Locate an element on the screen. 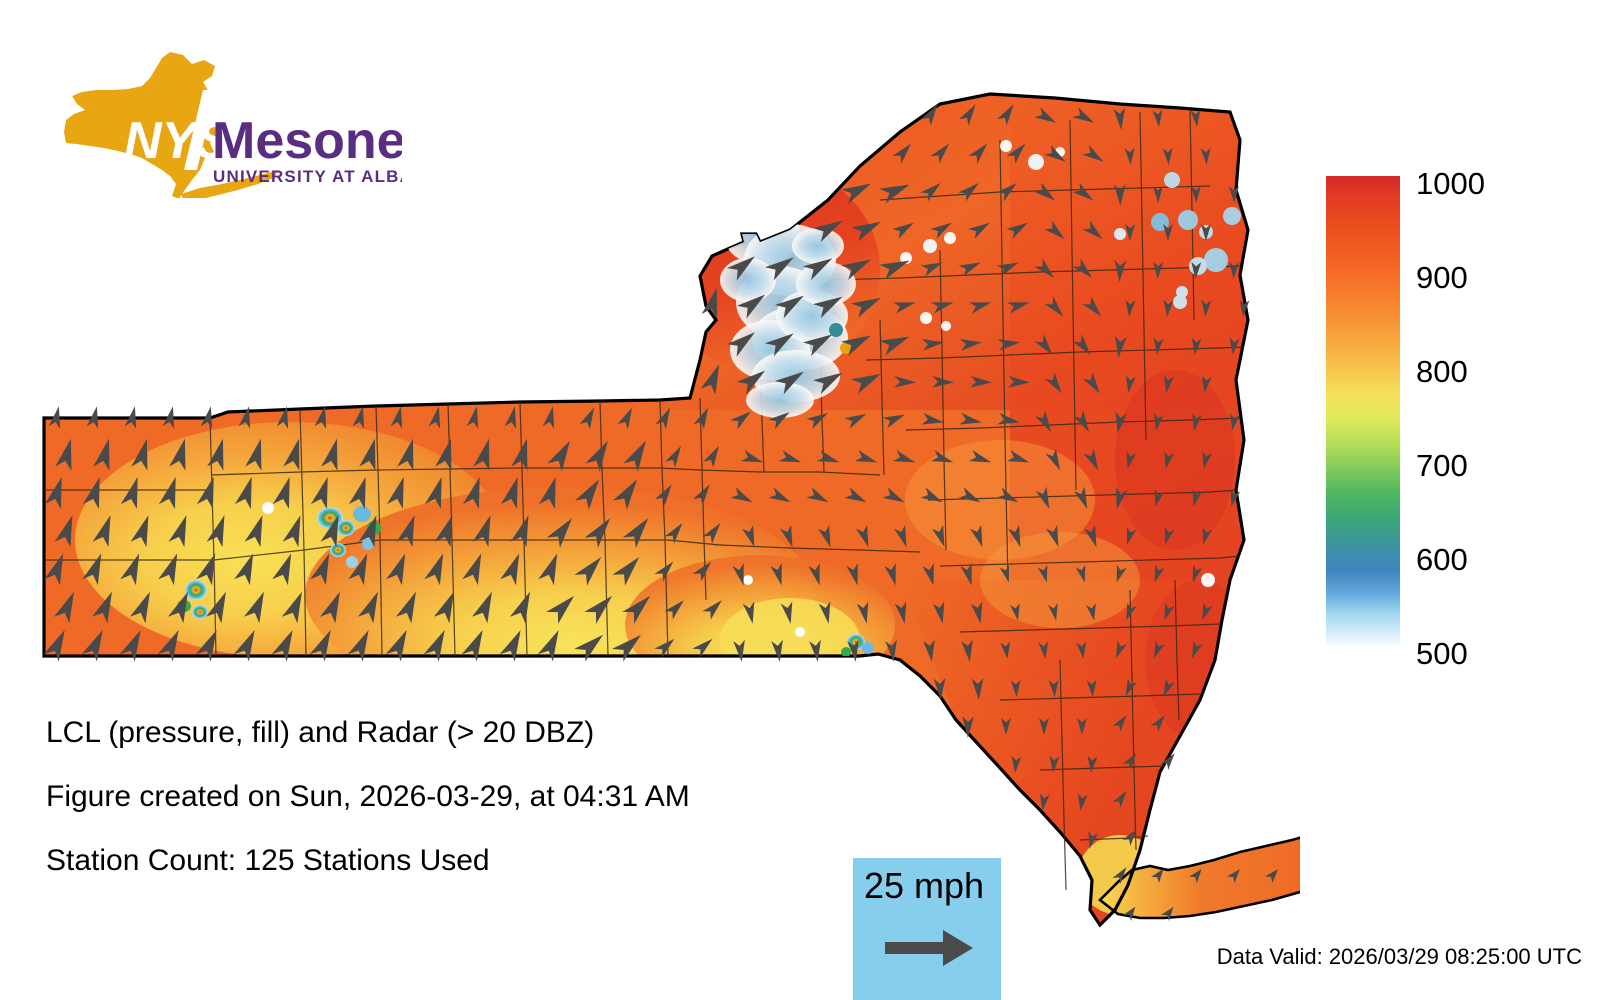 The height and width of the screenshot is (1000, 1600). radar-cell-isolated is located at coordinates (268, 508).